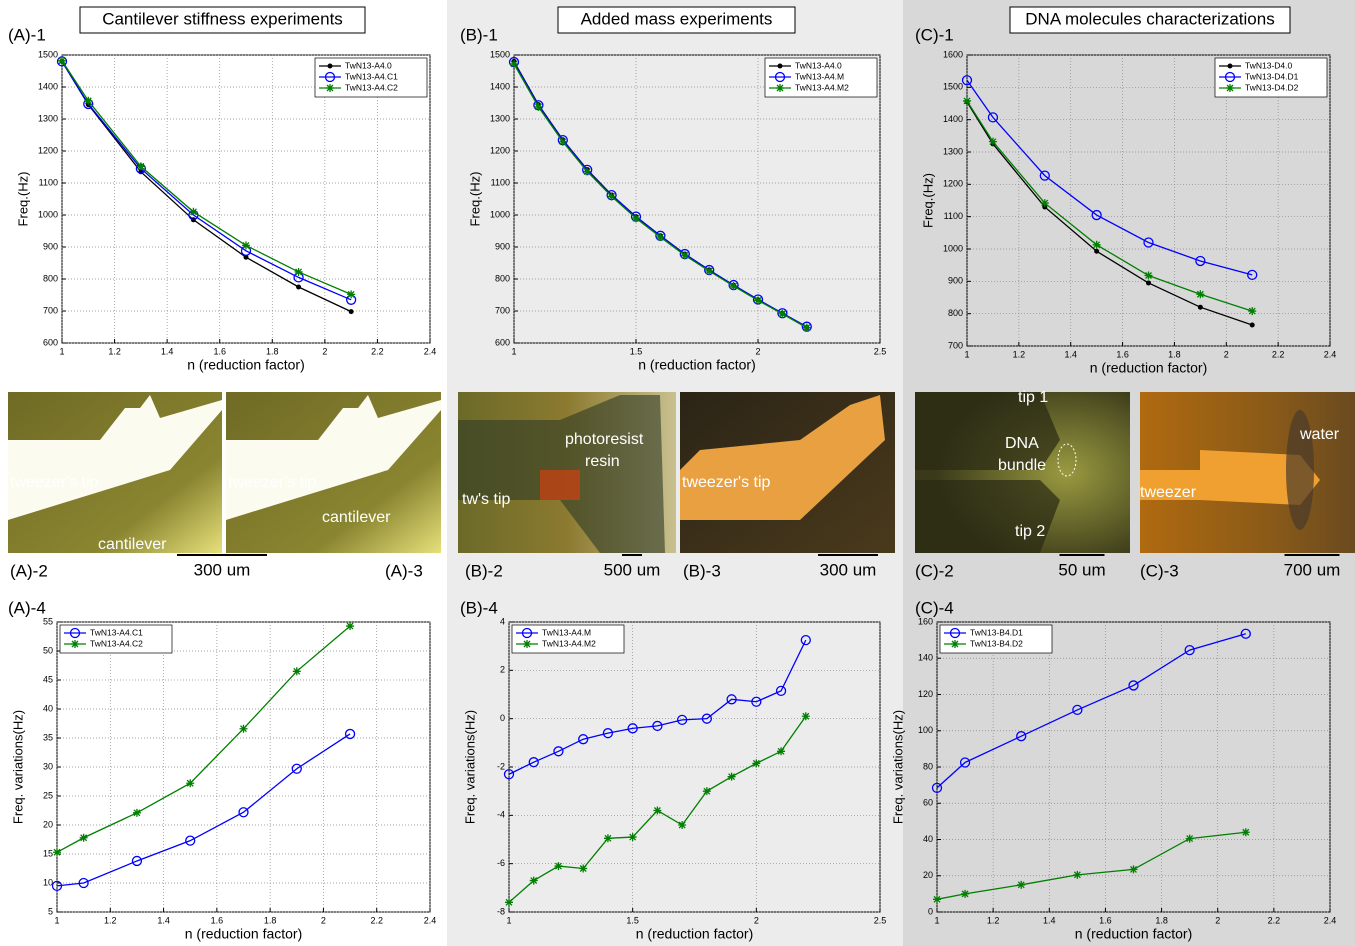  What do you see at coordinates (726, 482) in the screenshot?
I see `photo-annotation: tweezer's tip` at bounding box center [726, 482].